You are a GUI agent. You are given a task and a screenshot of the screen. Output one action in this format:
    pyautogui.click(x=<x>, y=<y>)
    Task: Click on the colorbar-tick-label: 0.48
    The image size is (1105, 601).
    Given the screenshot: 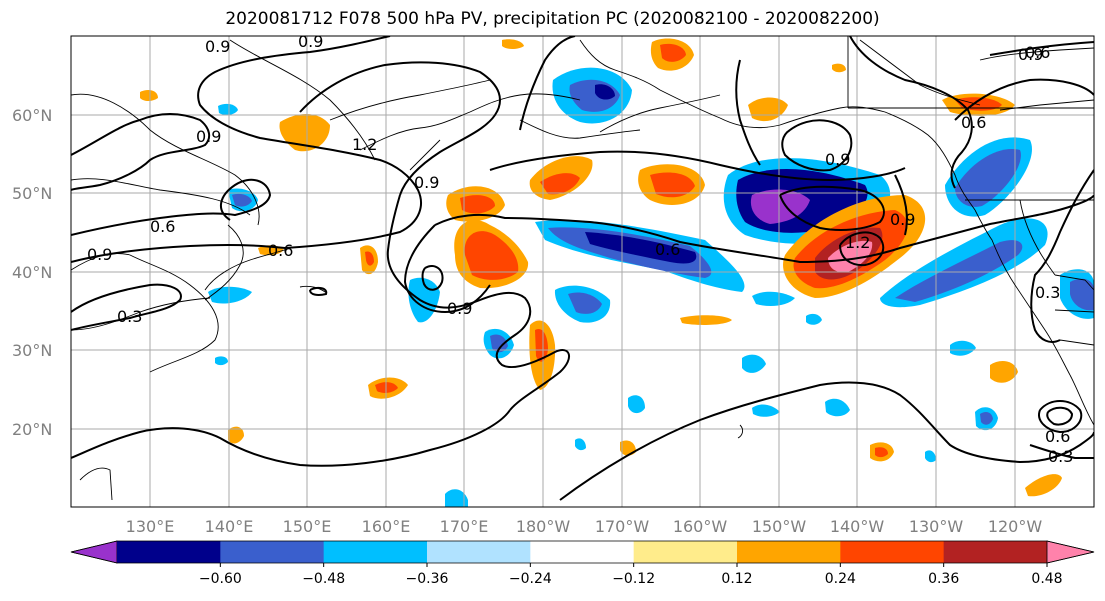 What is the action you would take?
    pyautogui.click(x=1046, y=579)
    